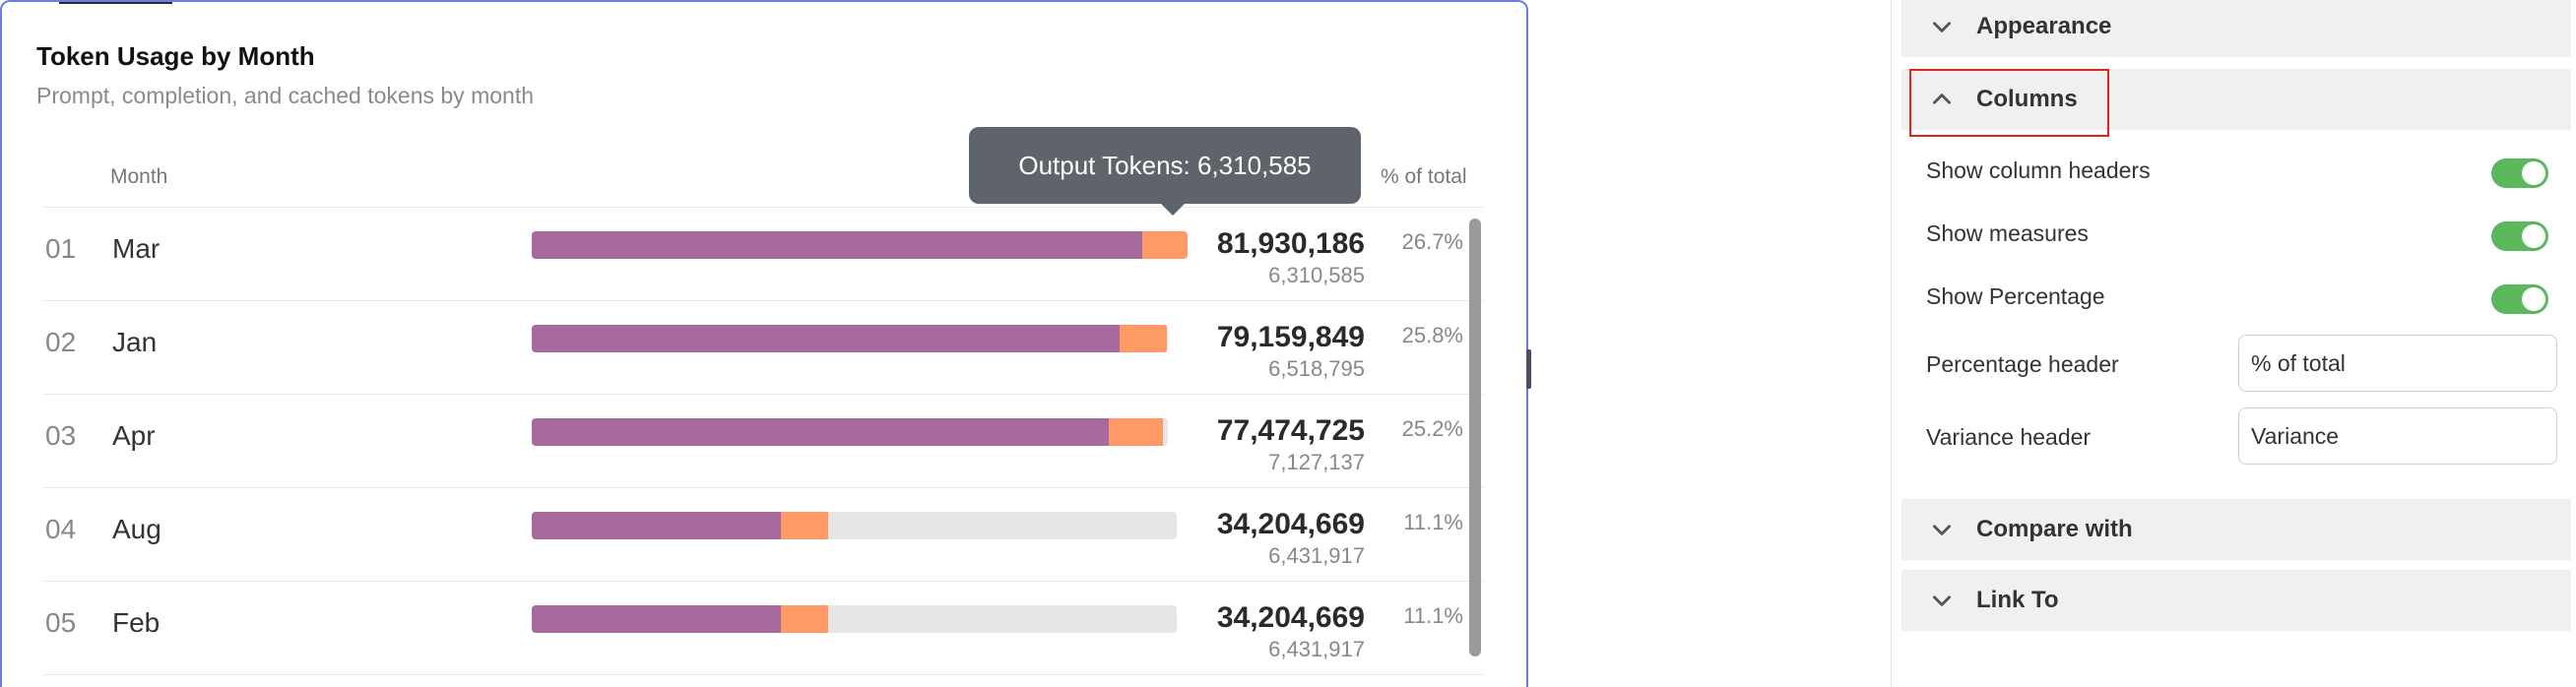 This screenshot has width=2576, height=687. What do you see at coordinates (2009, 437) in the screenshot?
I see `variance-header-label: Variance header` at bounding box center [2009, 437].